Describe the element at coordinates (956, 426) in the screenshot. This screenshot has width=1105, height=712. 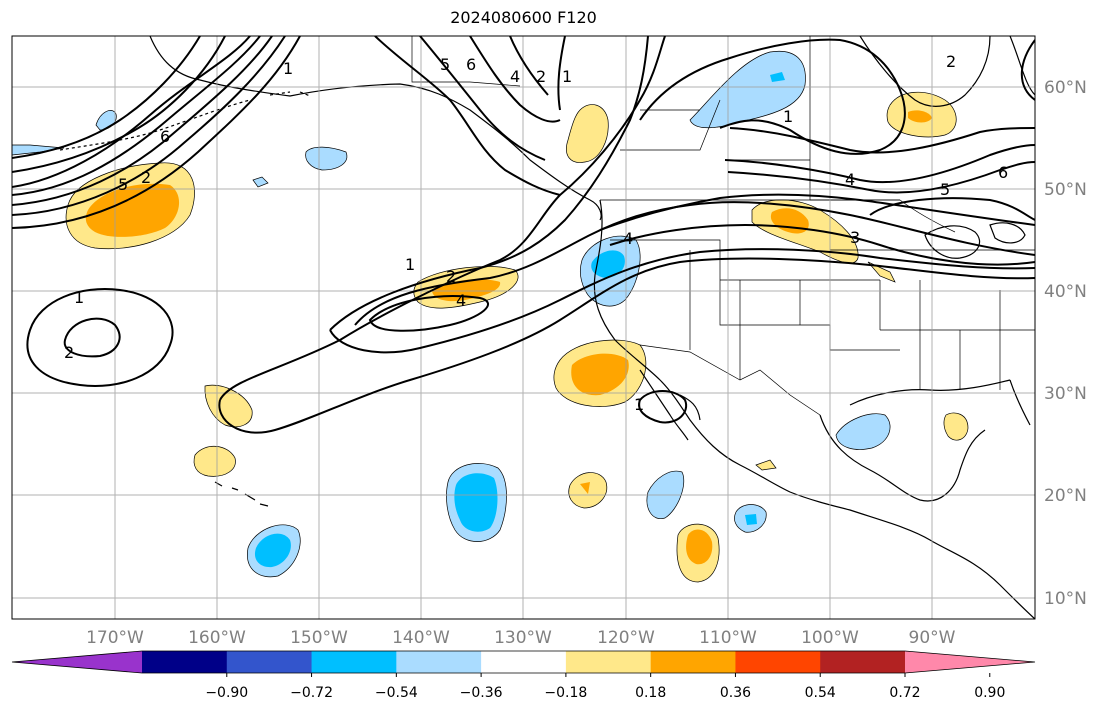
I see `anomaly-pos-florida` at that location.